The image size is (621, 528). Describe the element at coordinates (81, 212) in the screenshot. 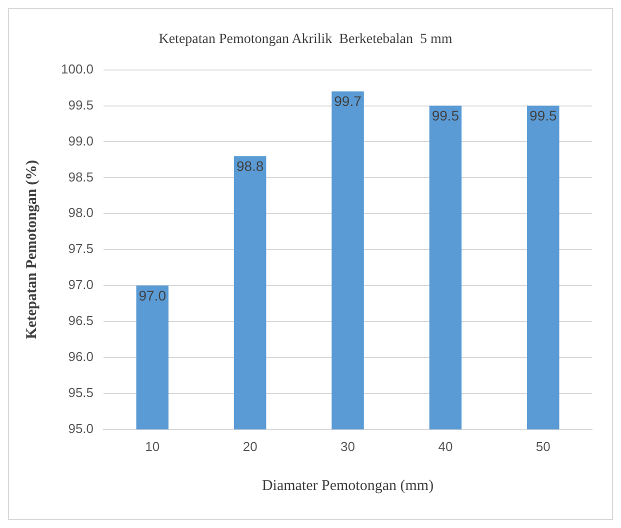

I see `y-tick-label: 98.0` at that location.